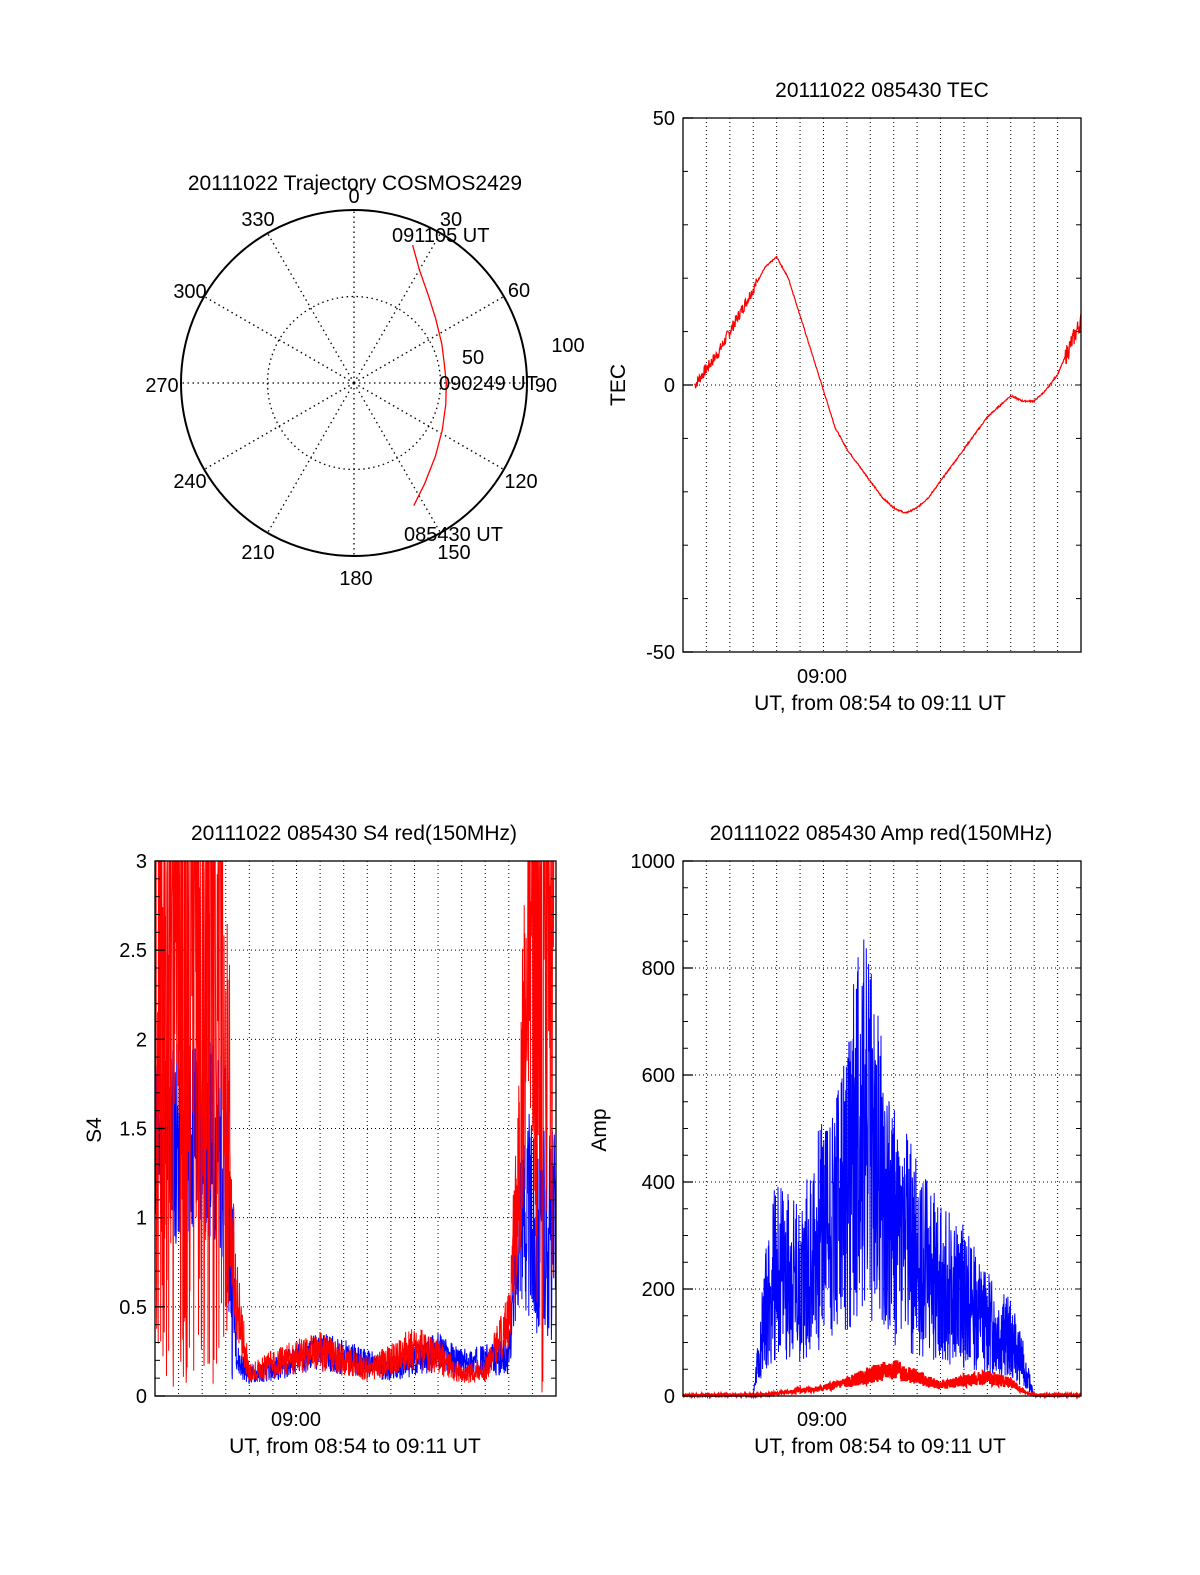 Image resolution: width=1200 pixels, height=1575 pixels. I want to click on tec-y-tick-label: -50, so click(660, 653).